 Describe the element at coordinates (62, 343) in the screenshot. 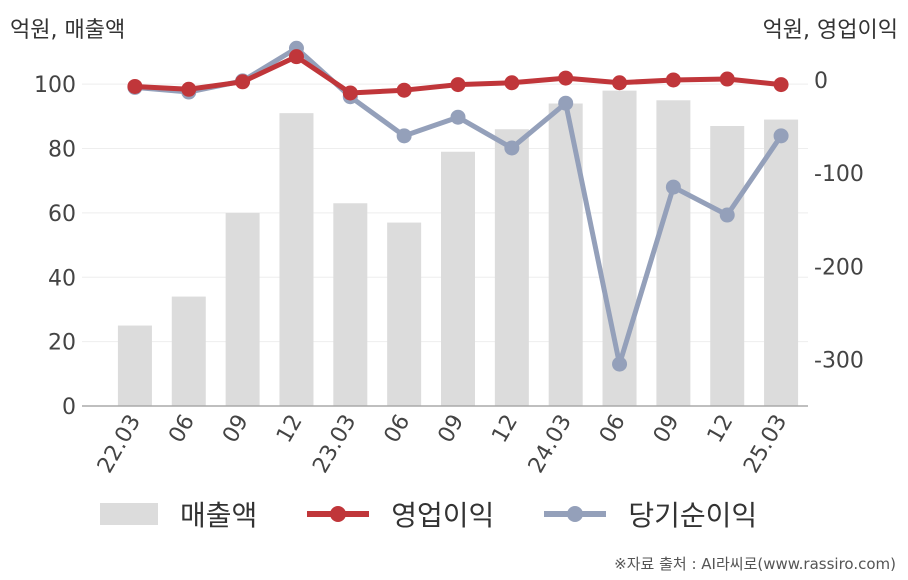

I see `left-tick-label: 20` at that location.